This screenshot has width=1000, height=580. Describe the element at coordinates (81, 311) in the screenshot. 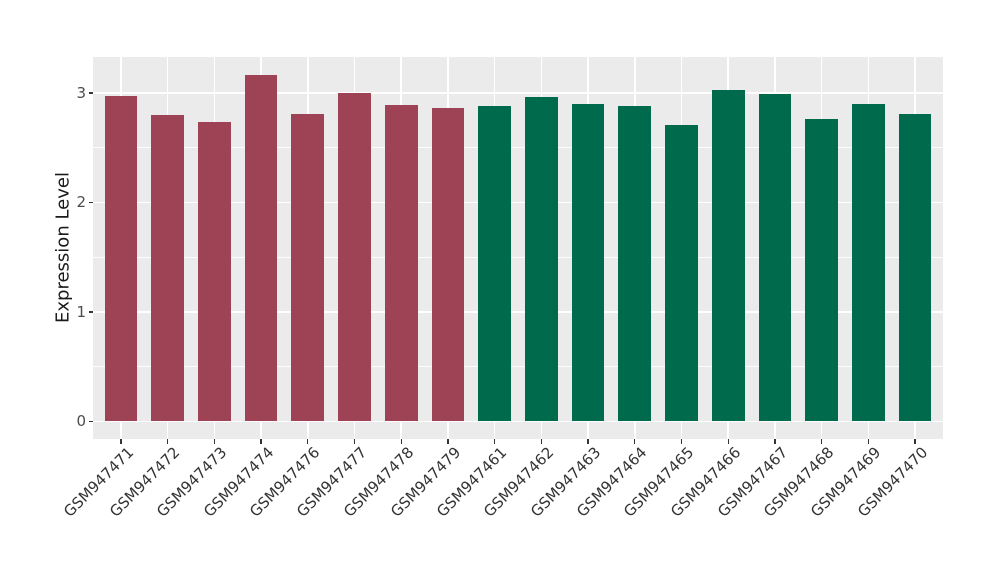

I see `y-tick-label: 1` at that location.